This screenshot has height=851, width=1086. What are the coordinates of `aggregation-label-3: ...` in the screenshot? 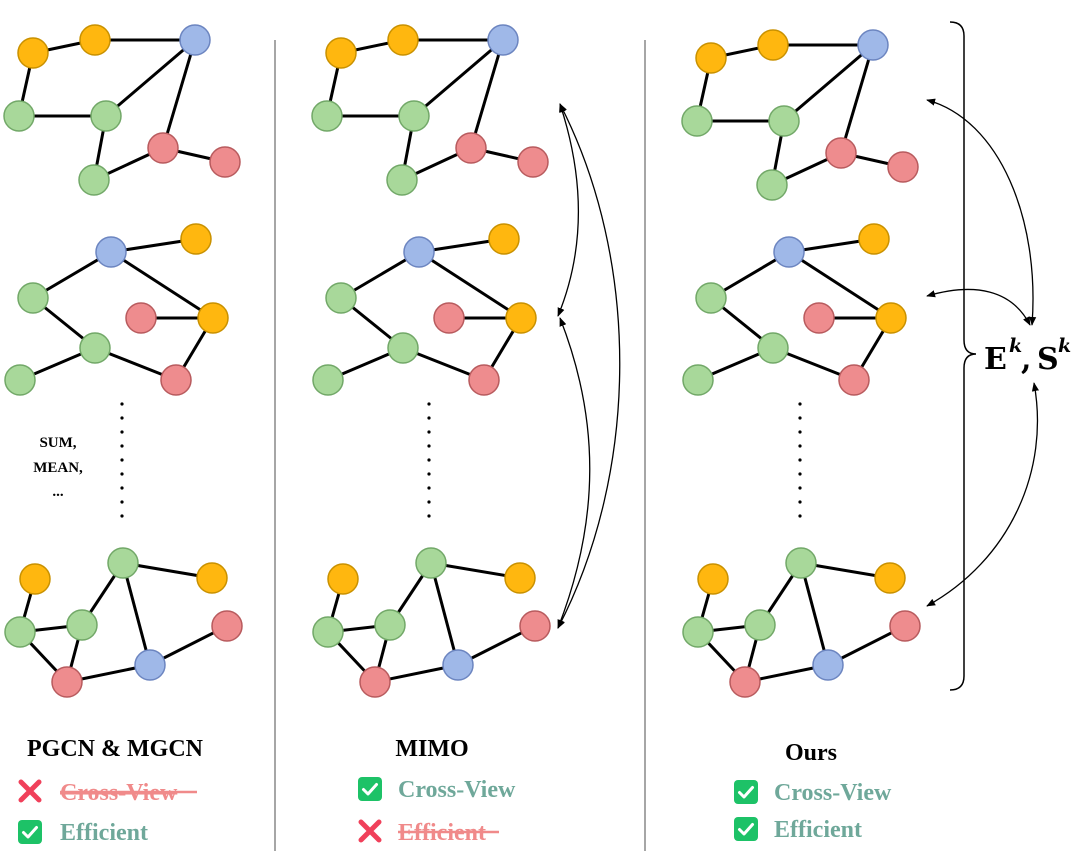 It's located at (58, 492).